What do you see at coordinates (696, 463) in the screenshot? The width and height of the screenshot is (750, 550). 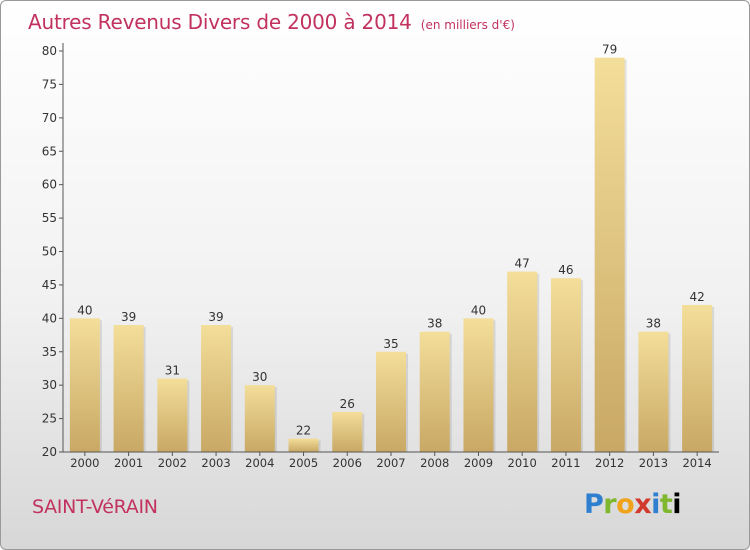 I see `x-tick-label: 2014` at bounding box center [696, 463].